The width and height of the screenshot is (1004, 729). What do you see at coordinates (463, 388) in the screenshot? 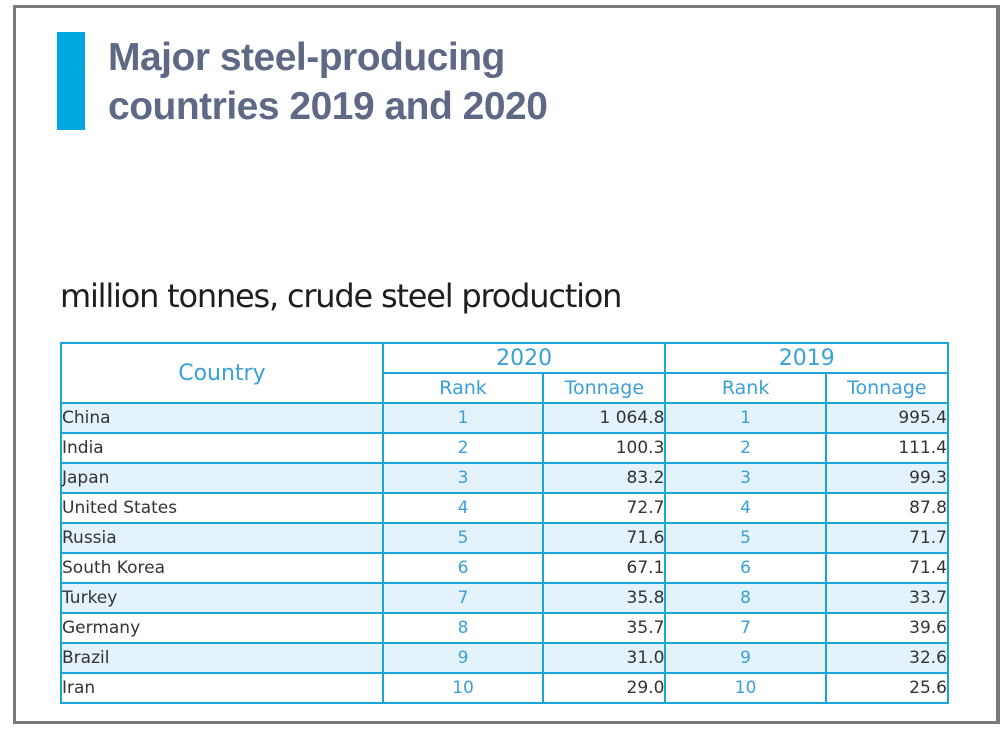
I see `column-header-rank-2020: Rank` at bounding box center [463, 388].